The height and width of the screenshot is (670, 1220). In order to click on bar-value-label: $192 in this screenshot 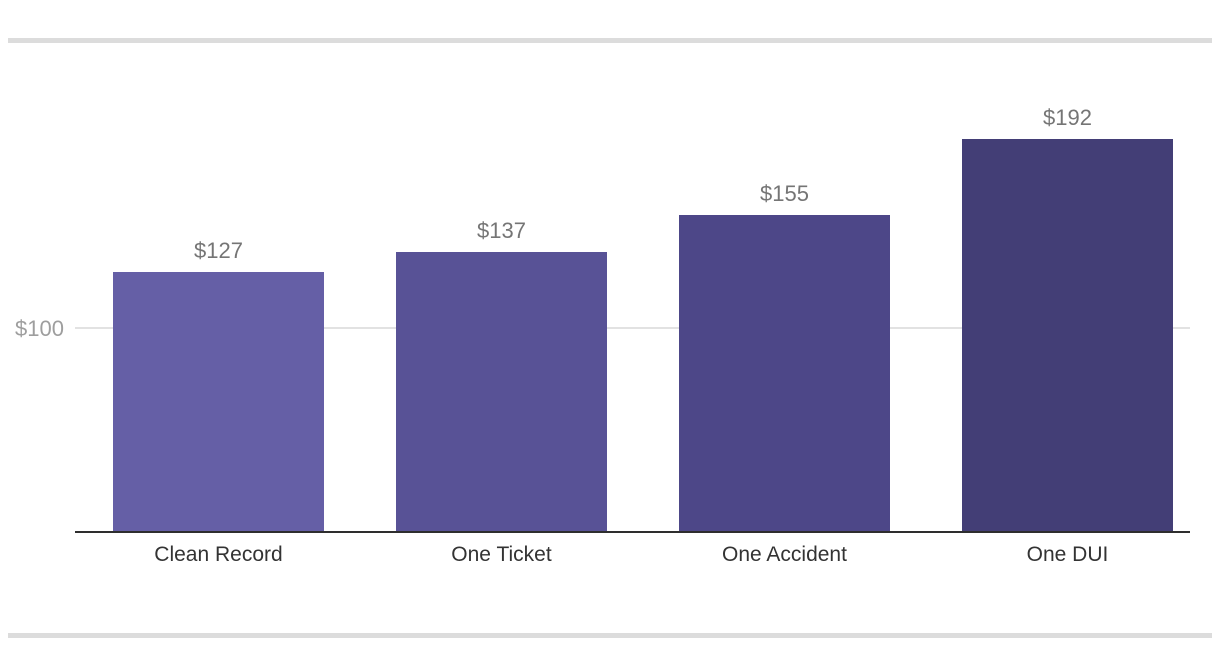, I will do `click(1067, 117)`.